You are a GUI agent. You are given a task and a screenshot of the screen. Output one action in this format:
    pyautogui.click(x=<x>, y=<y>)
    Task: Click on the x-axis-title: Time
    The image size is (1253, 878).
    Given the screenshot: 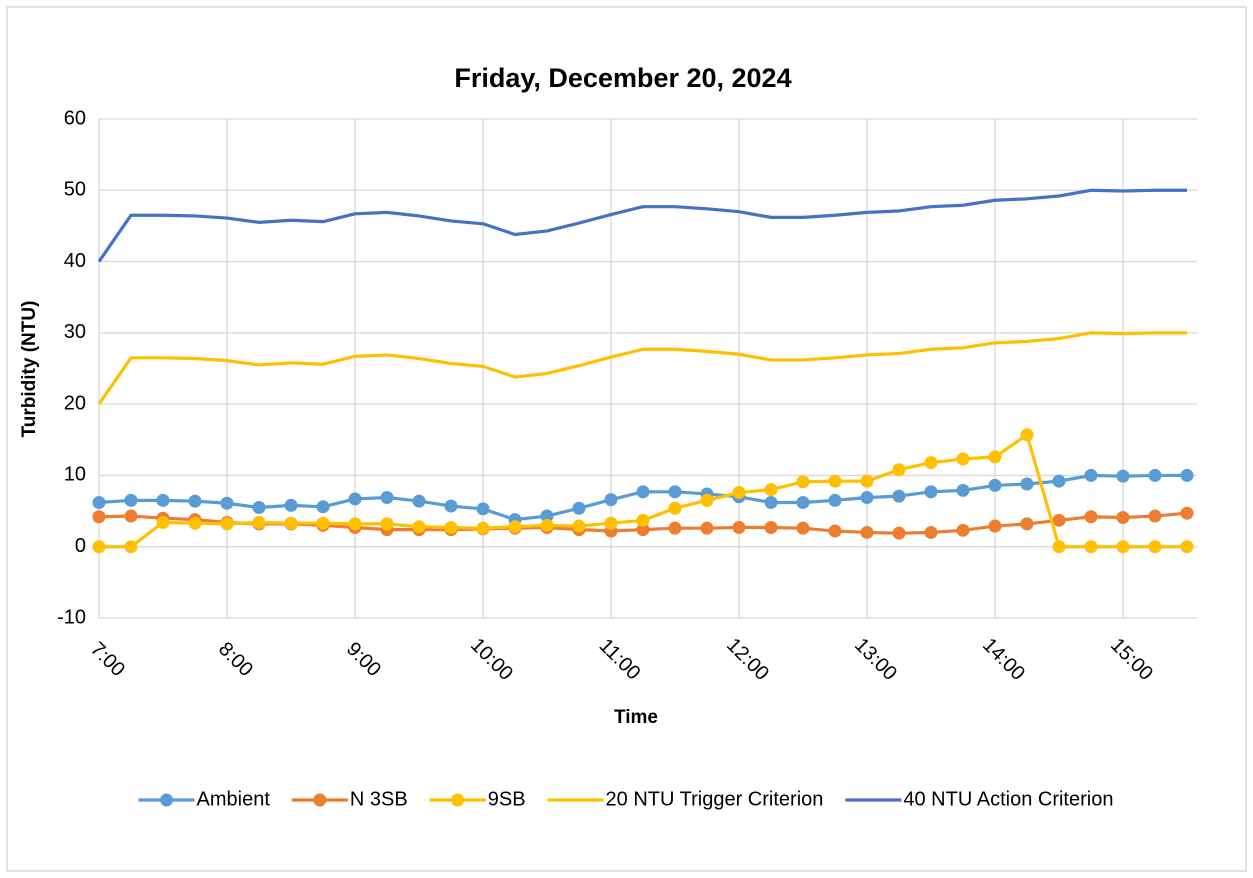 What is the action you would take?
    pyautogui.click(x=636, y=717)
    